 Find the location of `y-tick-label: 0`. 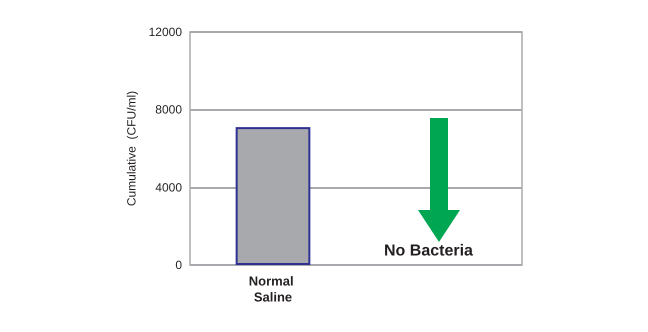

y-tick-label: 0 is located at coordinates (178, 265).